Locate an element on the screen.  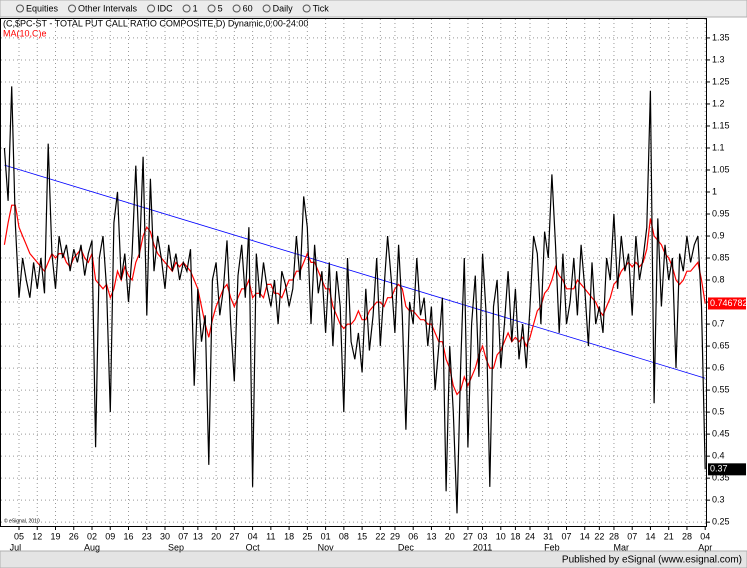
y-tick-label: 0.85 is located at coordinates (721, 257).